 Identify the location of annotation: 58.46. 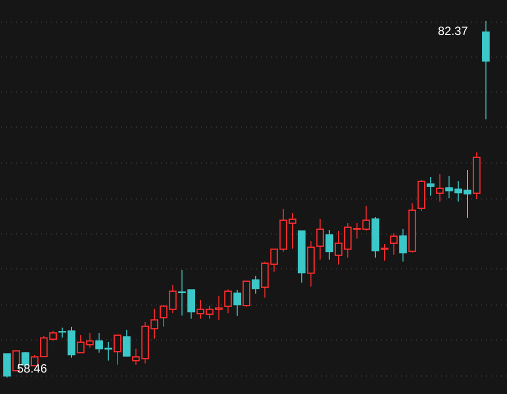
(32, 369).